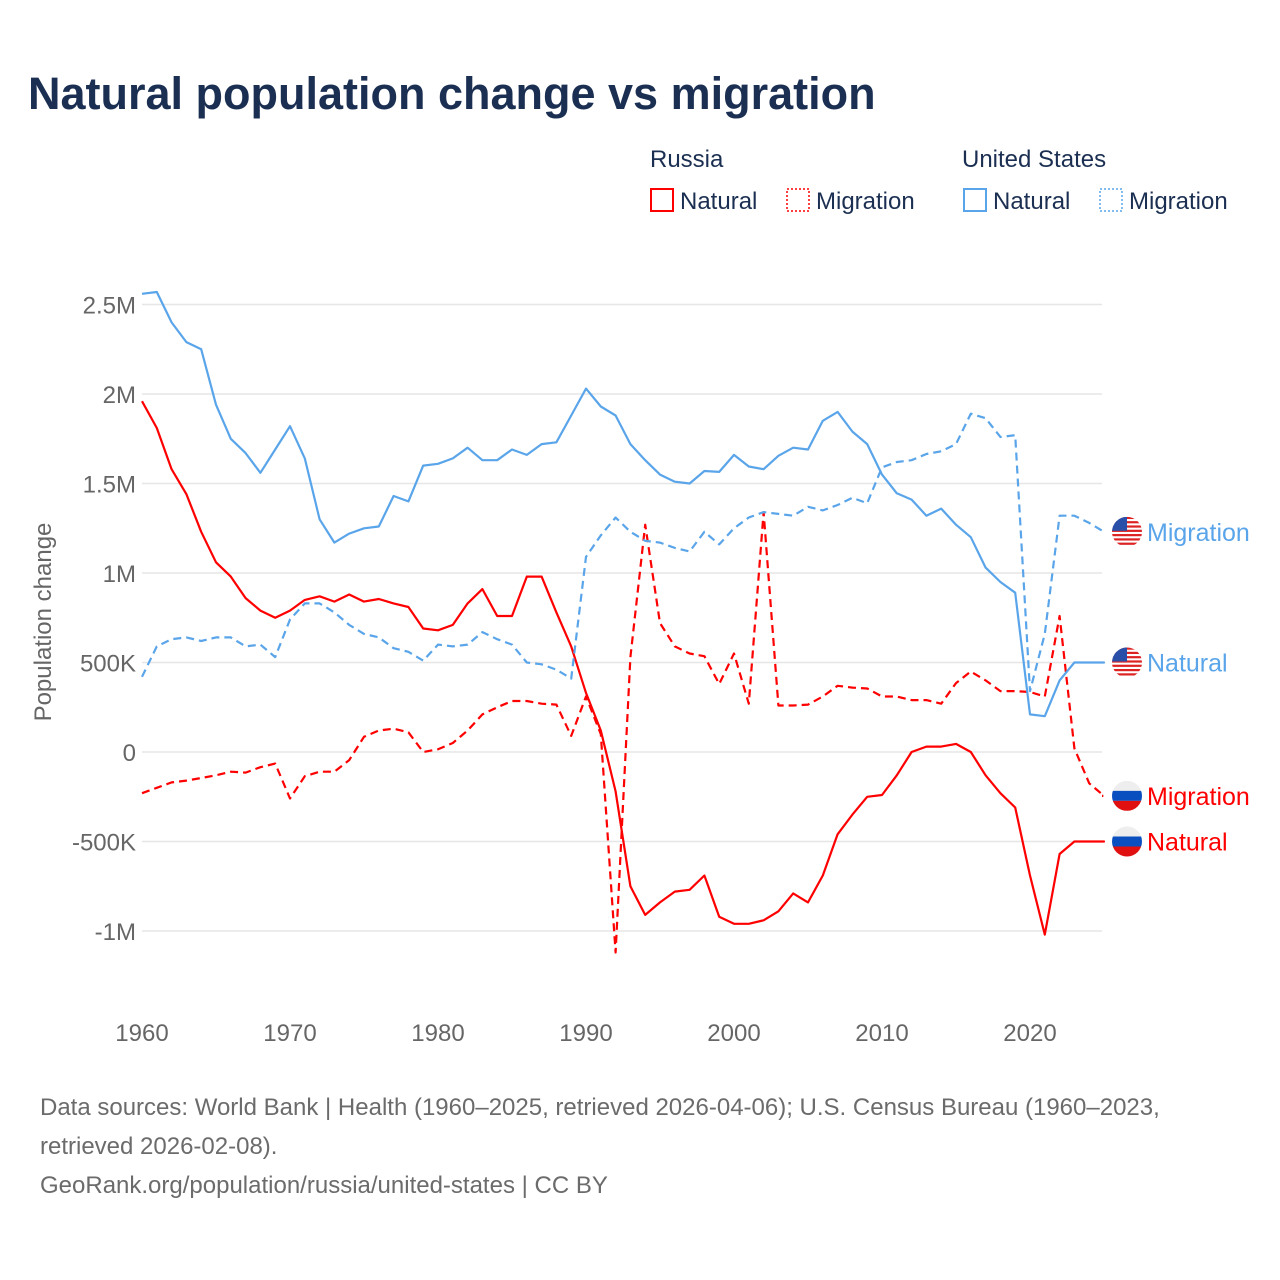 Image resolution: width=1280 pixels, height=1280 pixels. I want to click on y-tick-label: 0, so click(129, 753).